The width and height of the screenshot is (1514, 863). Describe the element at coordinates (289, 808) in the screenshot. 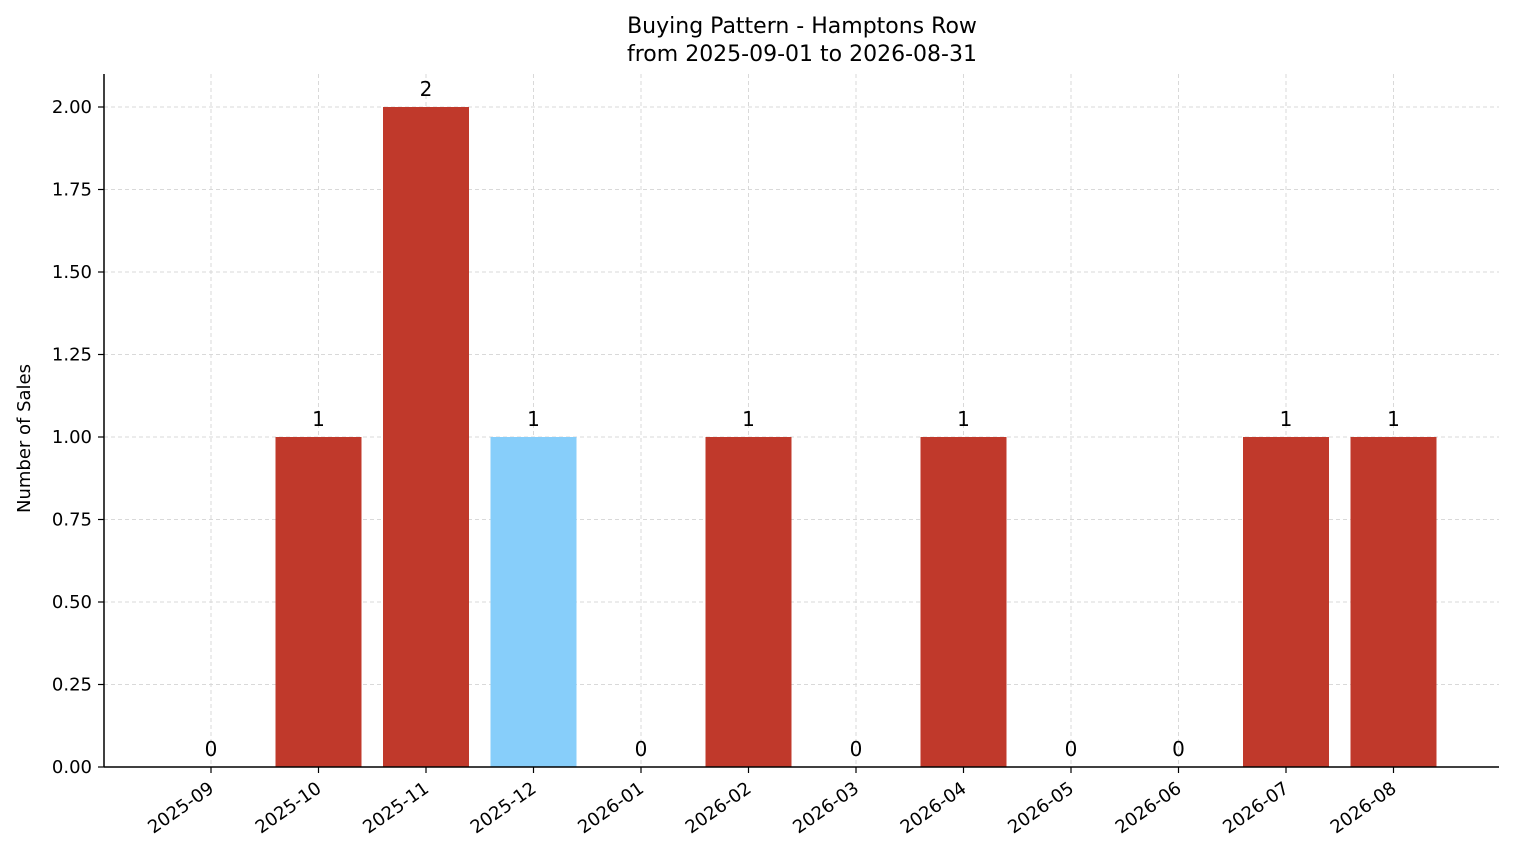

I see `x-tick-label: 2025-10` at that location.